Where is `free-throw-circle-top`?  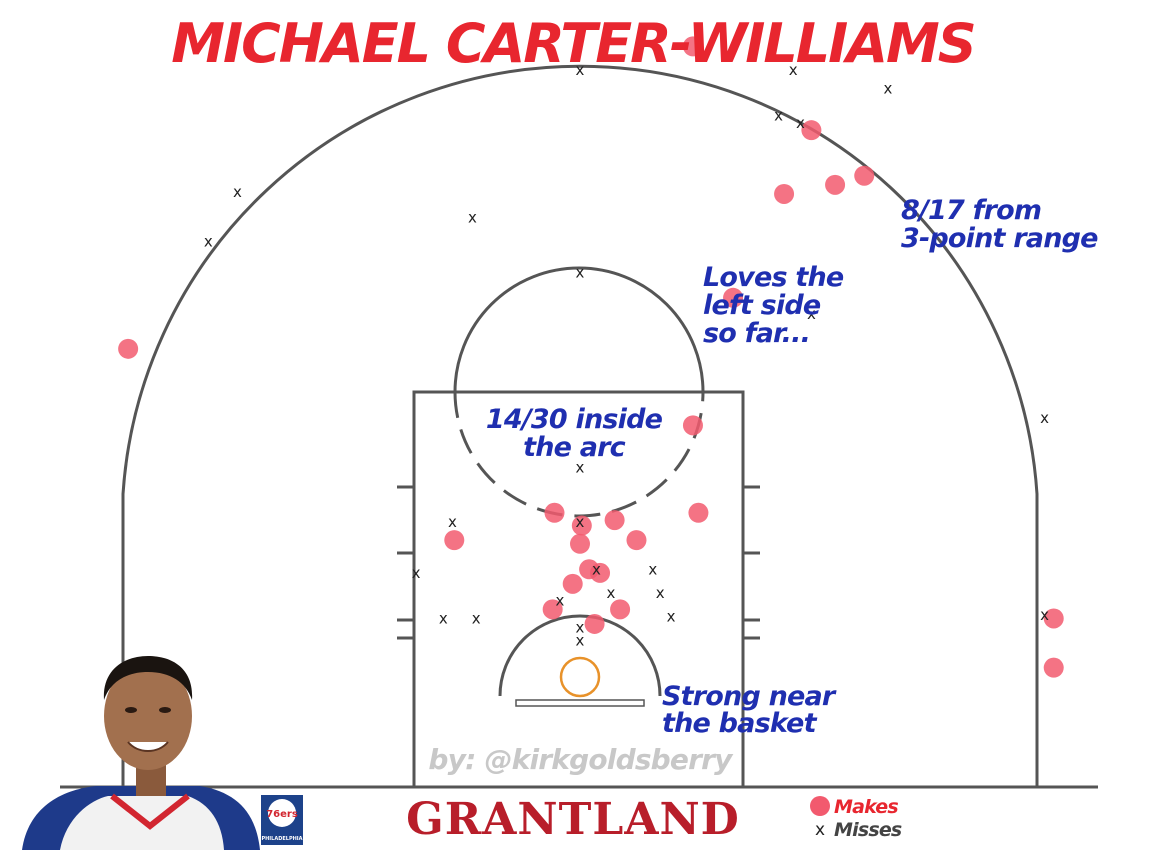 free-throw-circle-top is located at coordinates (579, 329).